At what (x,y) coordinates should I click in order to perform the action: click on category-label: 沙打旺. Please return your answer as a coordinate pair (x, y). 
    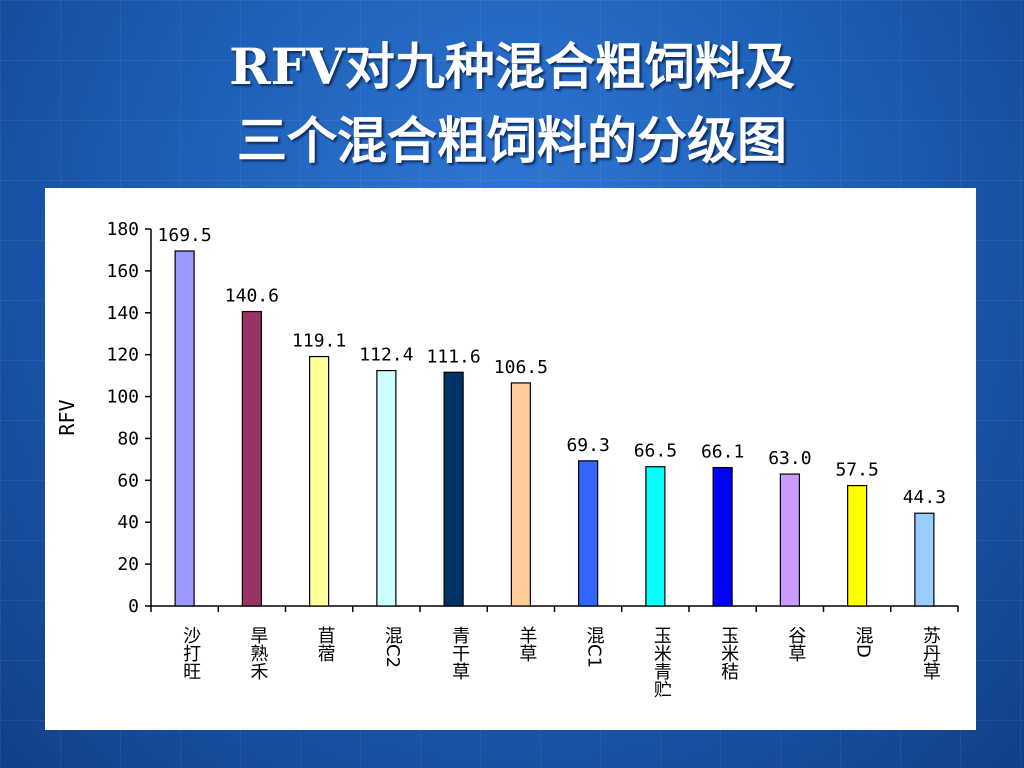
    Looking at the image, I should click on (190, 653).